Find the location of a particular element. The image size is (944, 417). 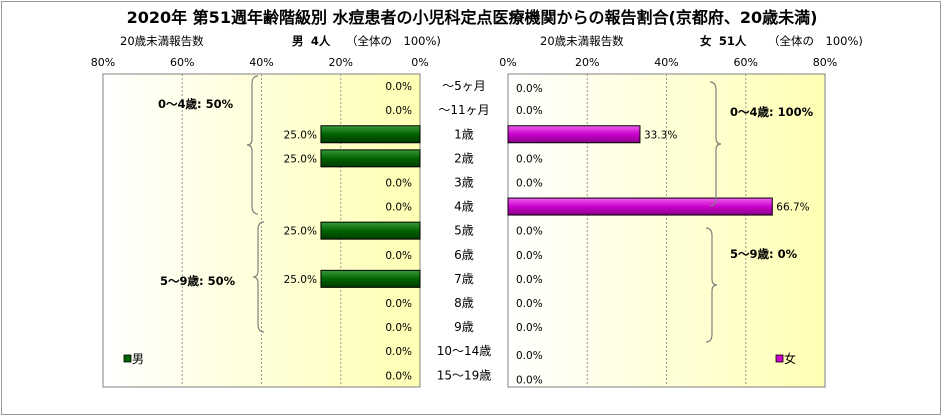

right-tick-label: 0% is located at coordinates (507, 62).